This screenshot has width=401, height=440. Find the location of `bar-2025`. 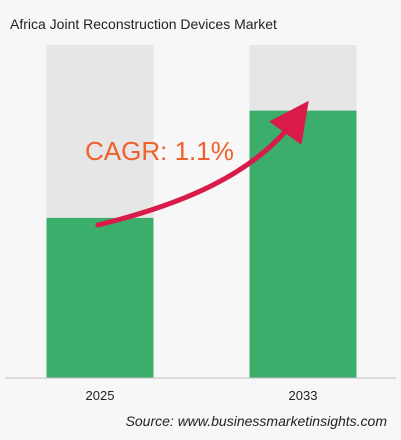

bar-2025 is located at coordinates (100, 297).